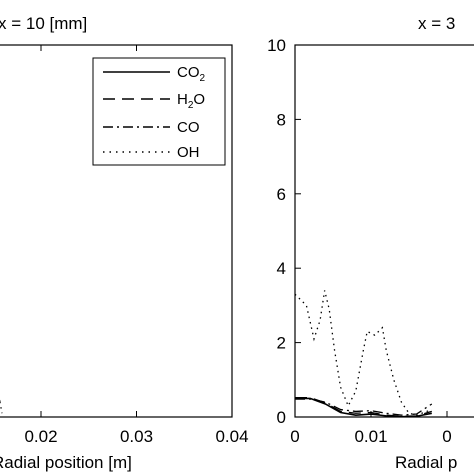 This screenshot has width=474, height=474. What do you see at coordinates (426, 462) in the screenshot?
I see `right-x-axis-label: Radial p` at bounding box center [426, 462].